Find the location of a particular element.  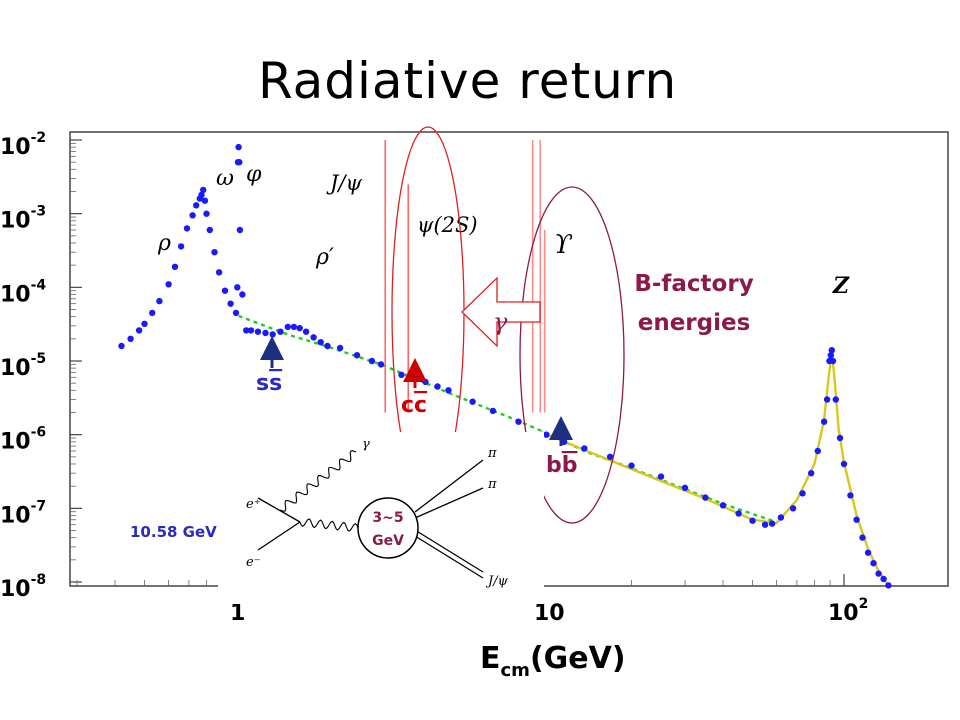

label-z: Z is located at coordinates (841, 286).